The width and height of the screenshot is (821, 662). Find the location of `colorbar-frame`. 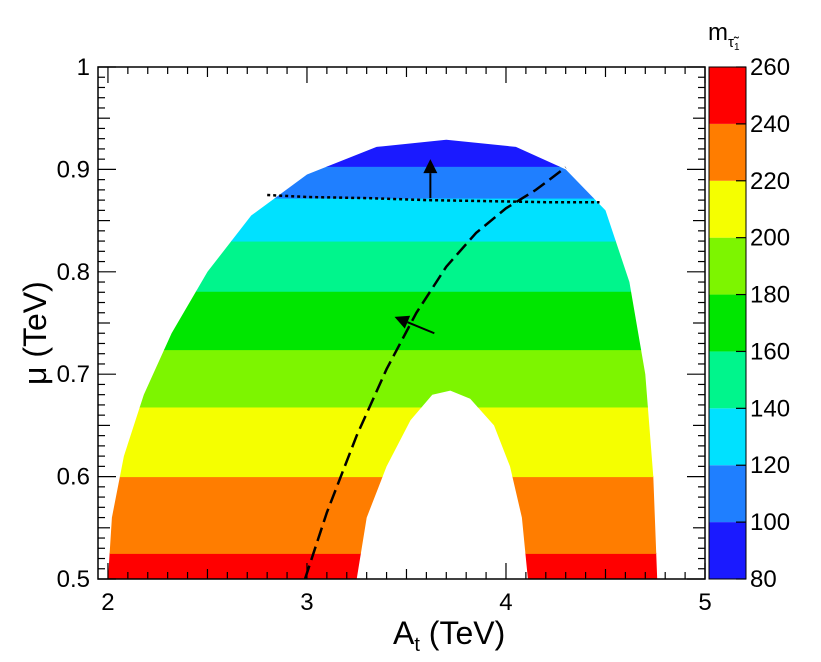

colorbar-frame is located at coordinates (727, 323).